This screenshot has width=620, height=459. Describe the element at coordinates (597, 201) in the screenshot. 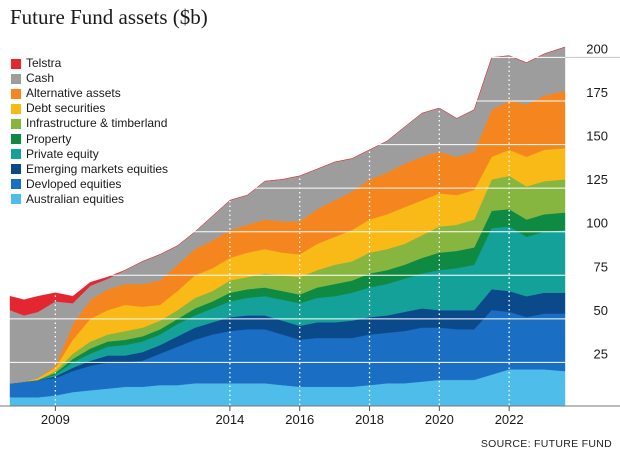

I see `y-axis-ticks: 25 50 75 100 125 150 175 200` at that location.